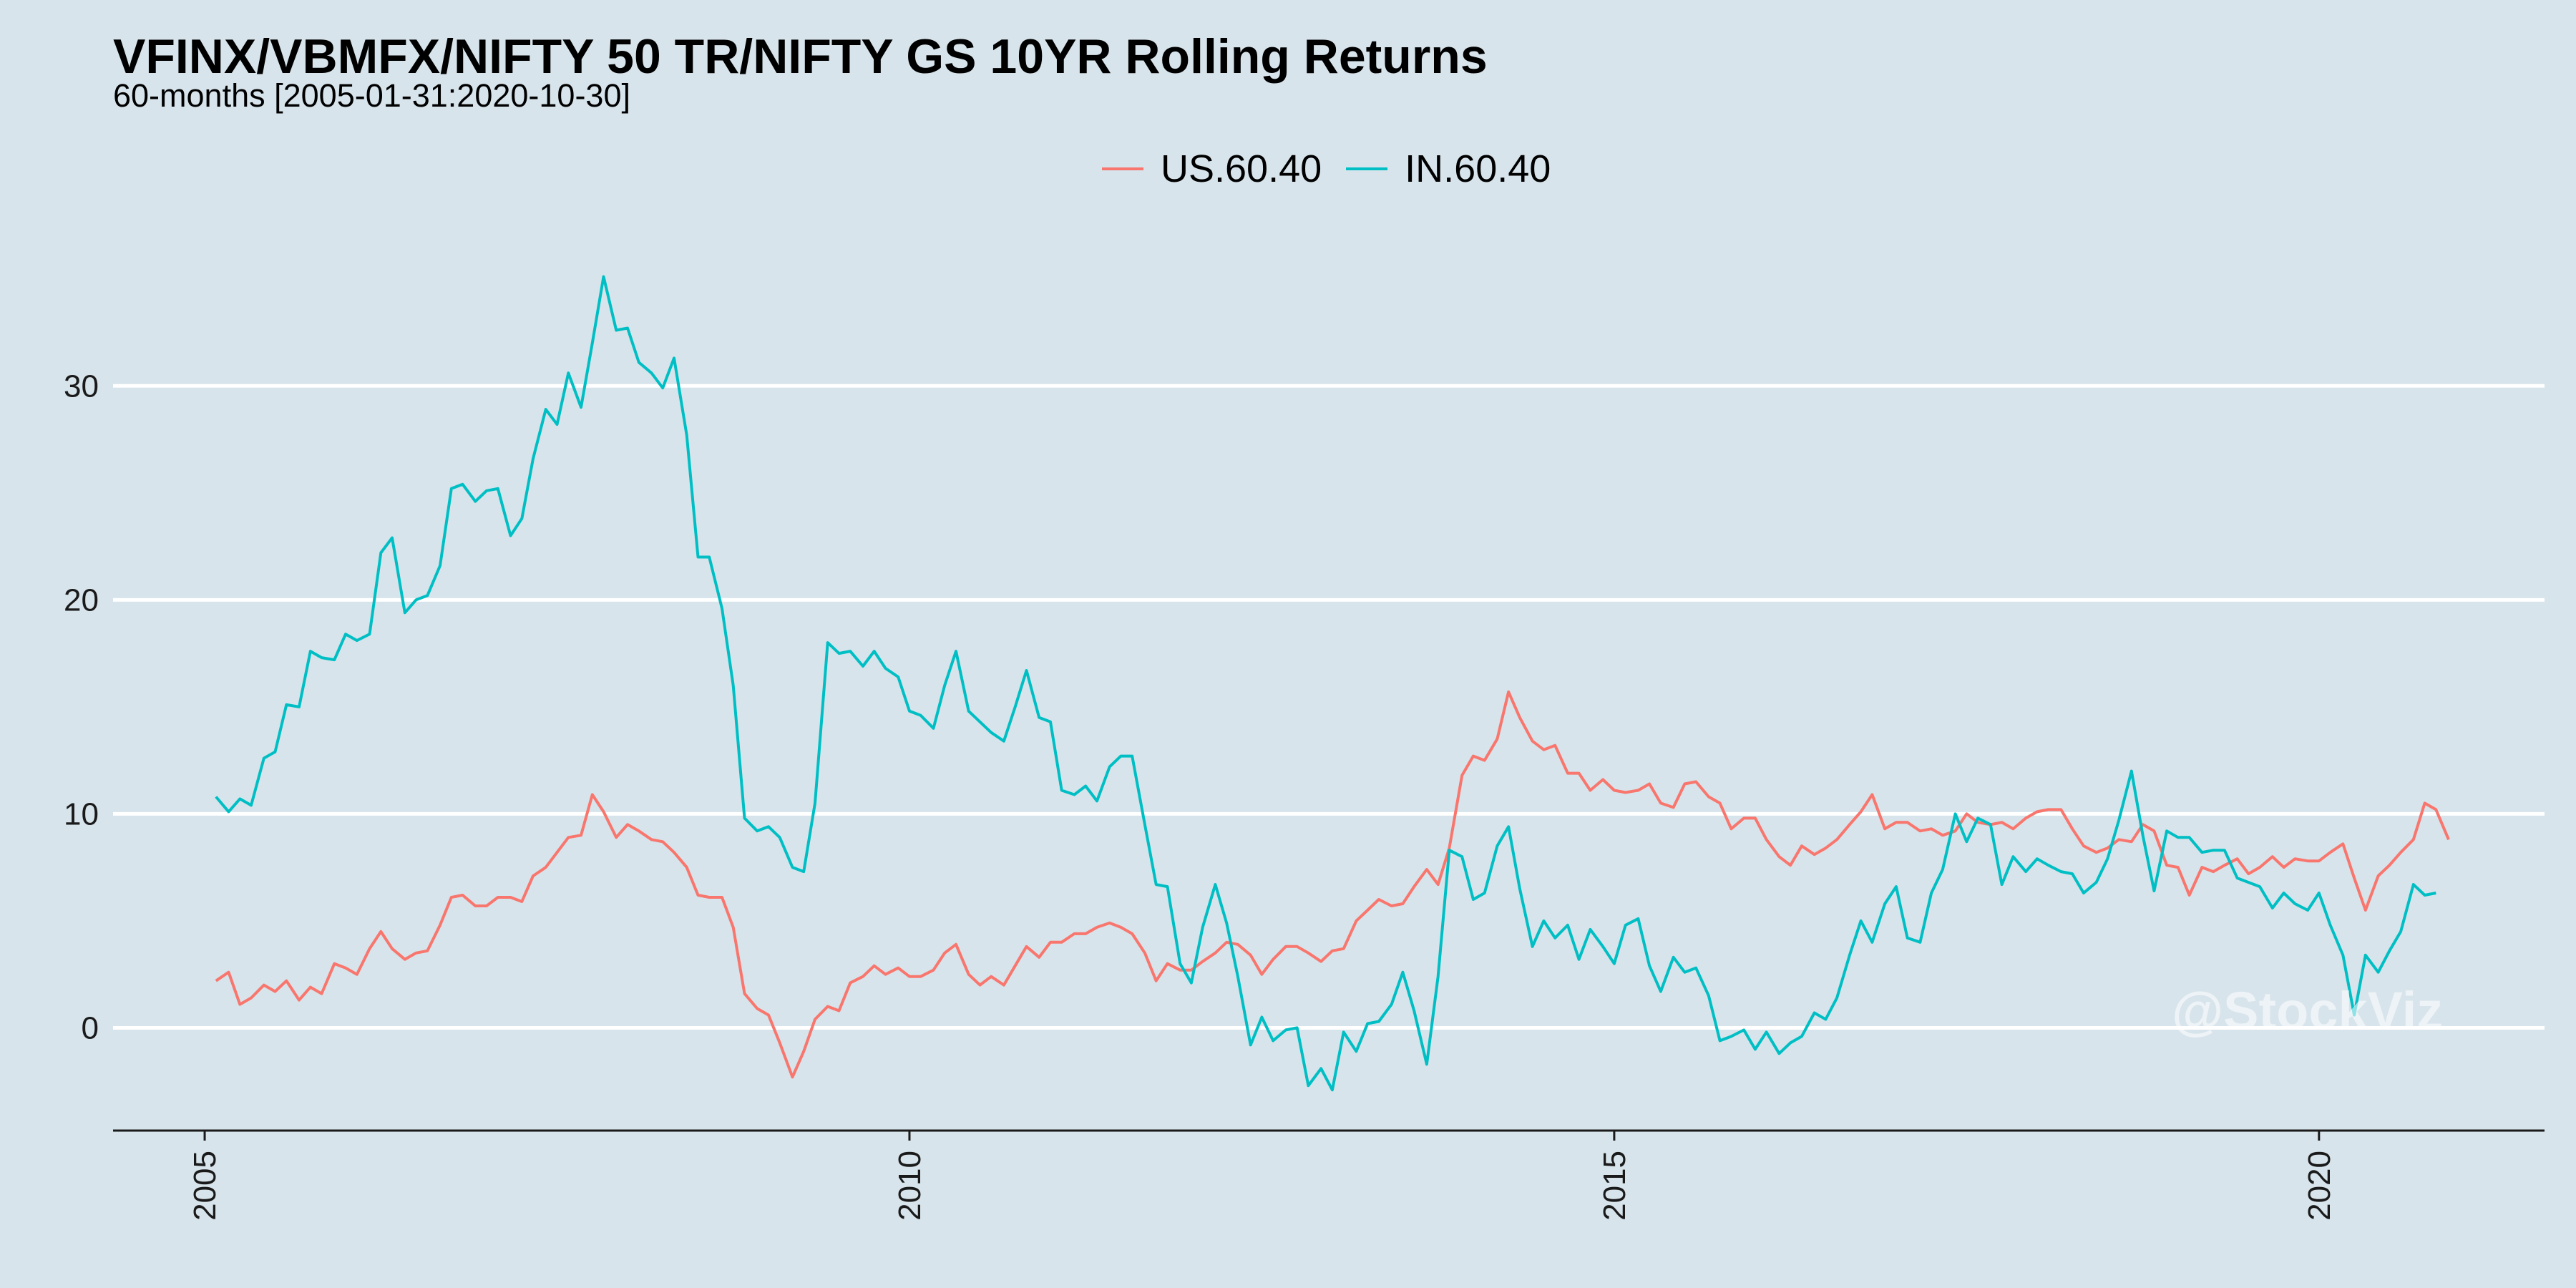  I want to click on y-tick-label: 20, so click(81, 600).